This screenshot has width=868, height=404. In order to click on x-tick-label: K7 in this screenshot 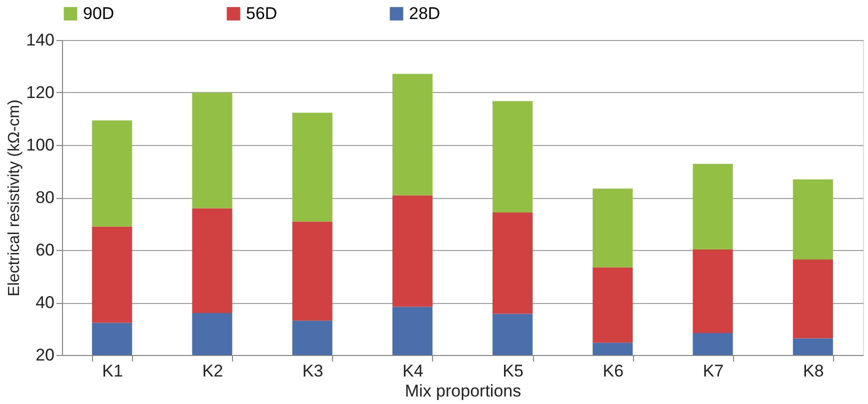, I will do `click(713, 371)`.